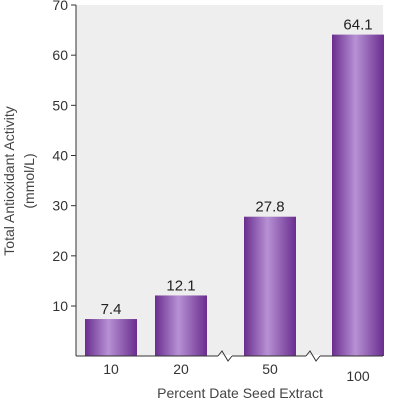  I want to click on y-tick-label-60: 60, so click(60, 55).